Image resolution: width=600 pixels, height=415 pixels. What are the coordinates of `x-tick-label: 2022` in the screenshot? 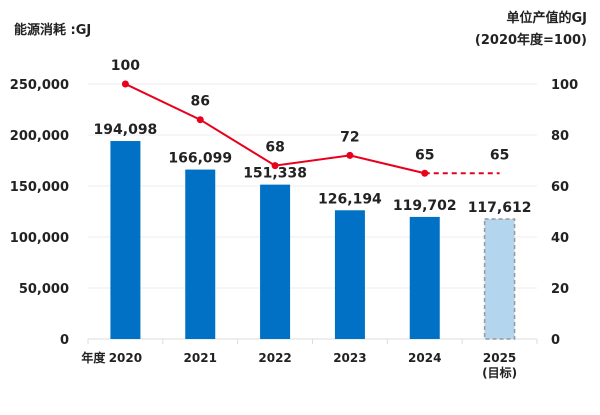 It's located at (274, 358).